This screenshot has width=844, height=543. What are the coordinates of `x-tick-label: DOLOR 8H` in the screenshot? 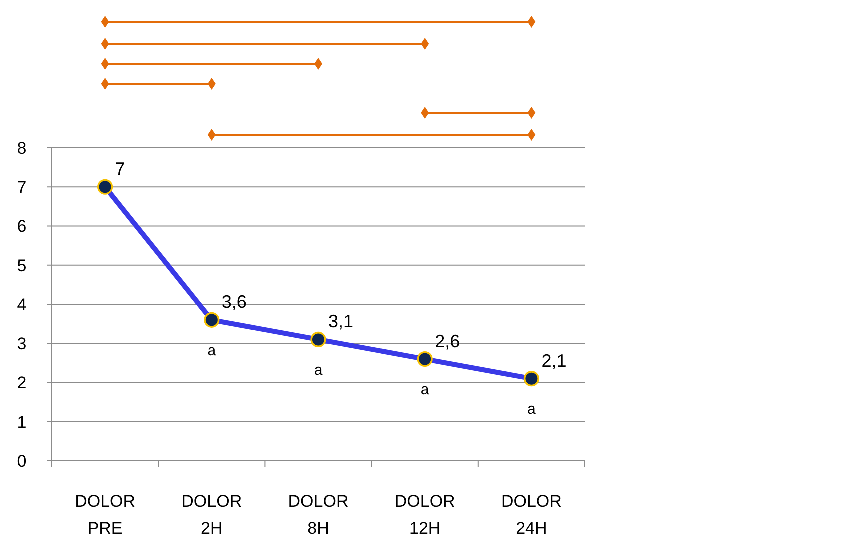 It's located at (318, 515).